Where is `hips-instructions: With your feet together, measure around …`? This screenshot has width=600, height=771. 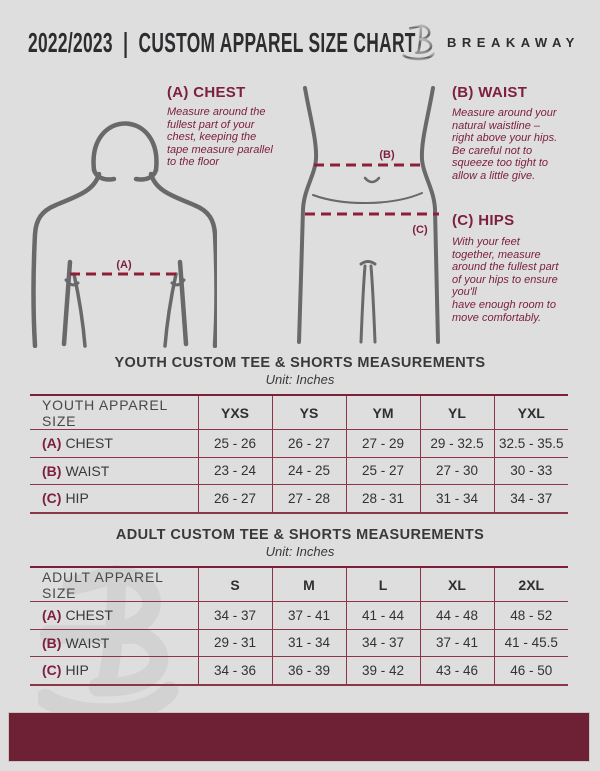 hips-instructions: With your feet together, measure around … is located at coordinates (505, 280).